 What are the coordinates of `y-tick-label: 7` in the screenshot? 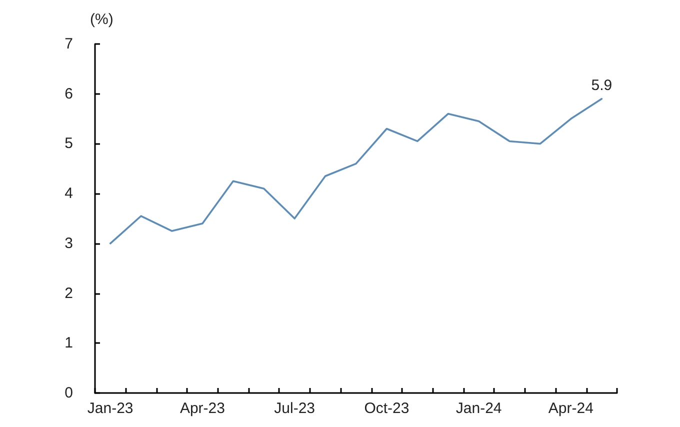 It's located at (68, 44).